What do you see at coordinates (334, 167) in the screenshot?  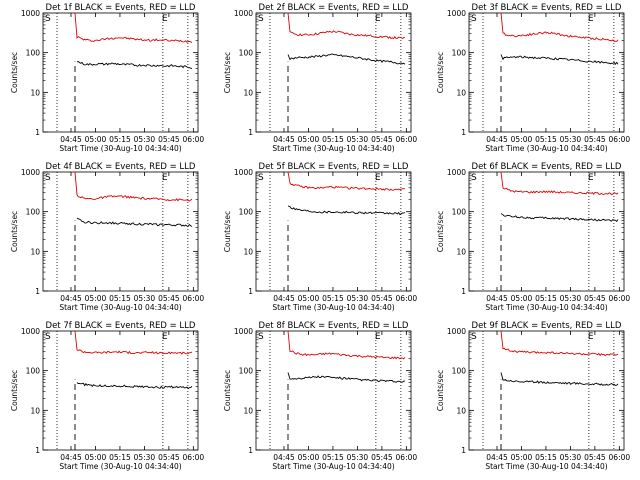 I see `chart-title: Det 5f BLACK = Events, RED = LLD` at bounding box center [334, 167].